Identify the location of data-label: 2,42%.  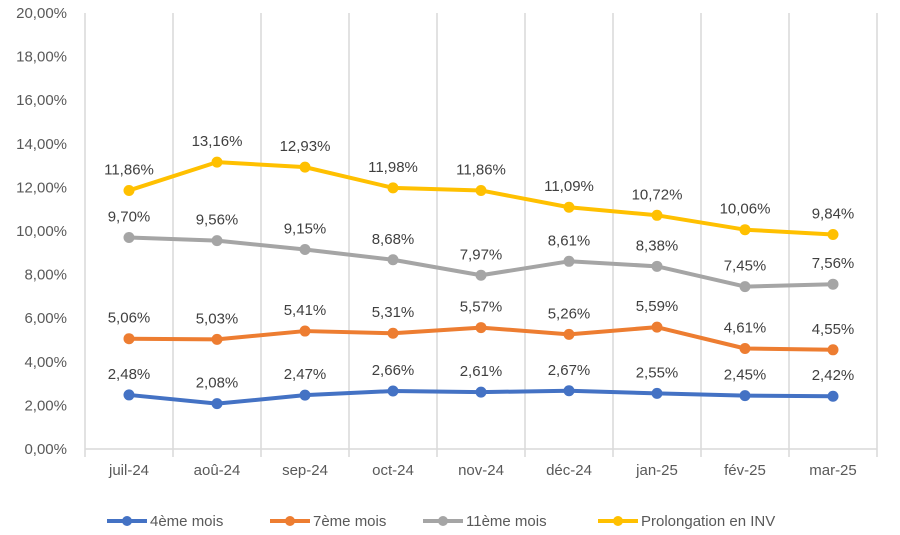
(833, 375).